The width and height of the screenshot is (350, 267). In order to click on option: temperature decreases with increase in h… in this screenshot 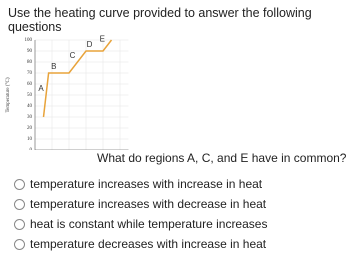, I will do `click(140, 244)`.